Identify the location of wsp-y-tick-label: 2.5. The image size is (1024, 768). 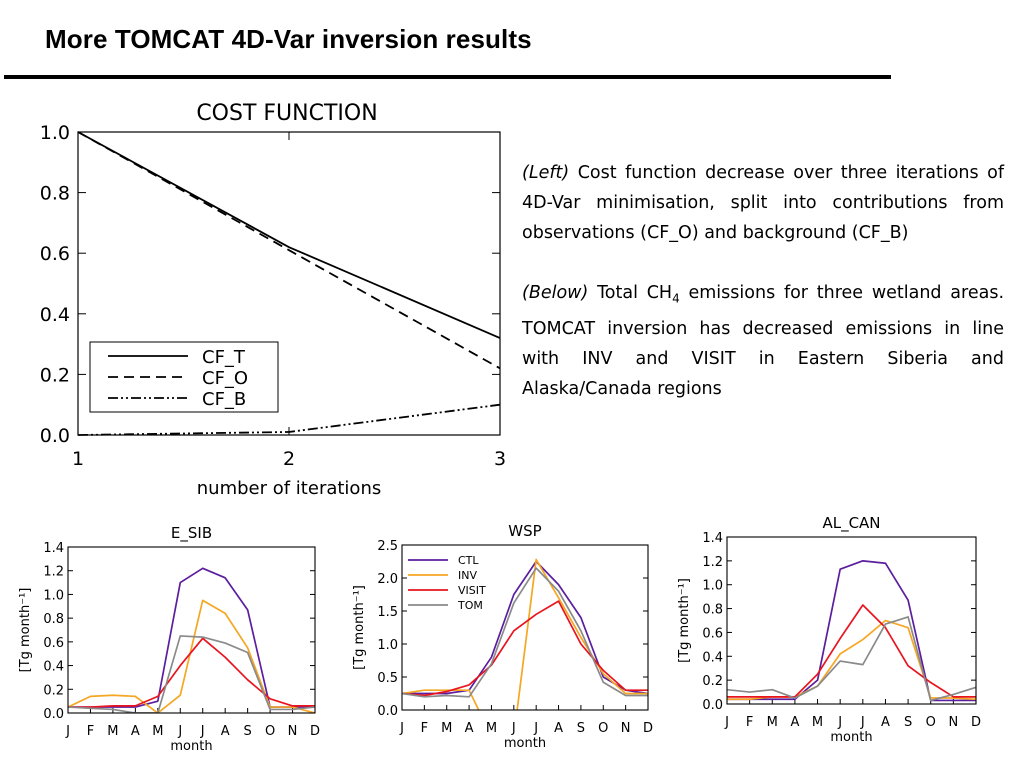
(387, 546).